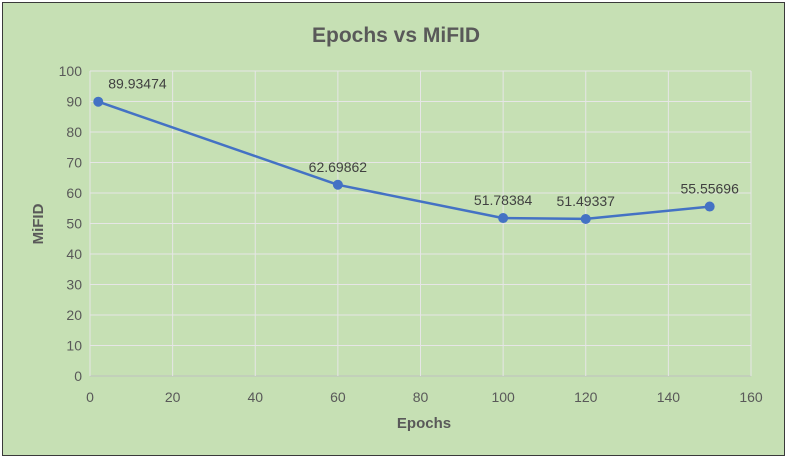  I want to click on x-tick-label: 40, so click(255, 397).